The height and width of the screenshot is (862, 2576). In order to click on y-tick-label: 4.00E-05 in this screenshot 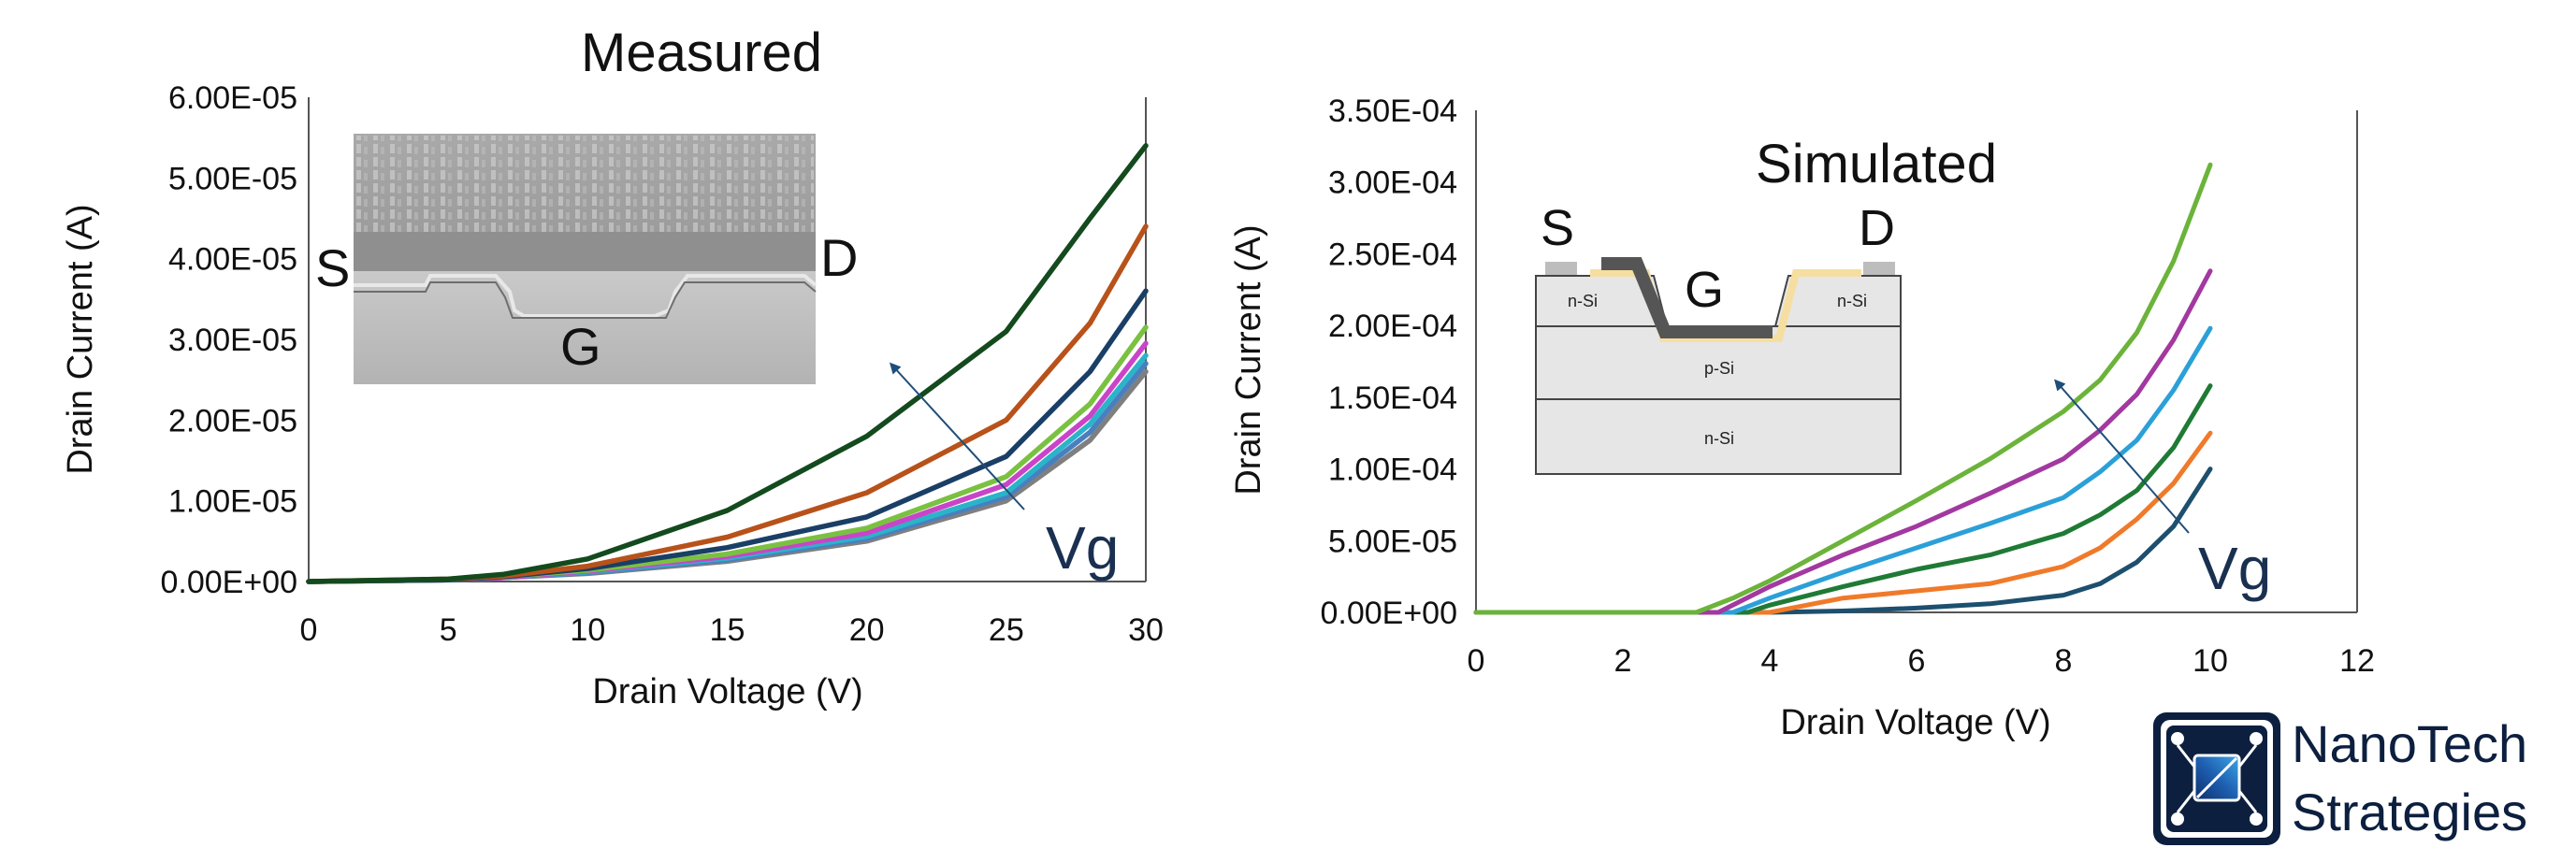, I will do `click(232, 260)`.